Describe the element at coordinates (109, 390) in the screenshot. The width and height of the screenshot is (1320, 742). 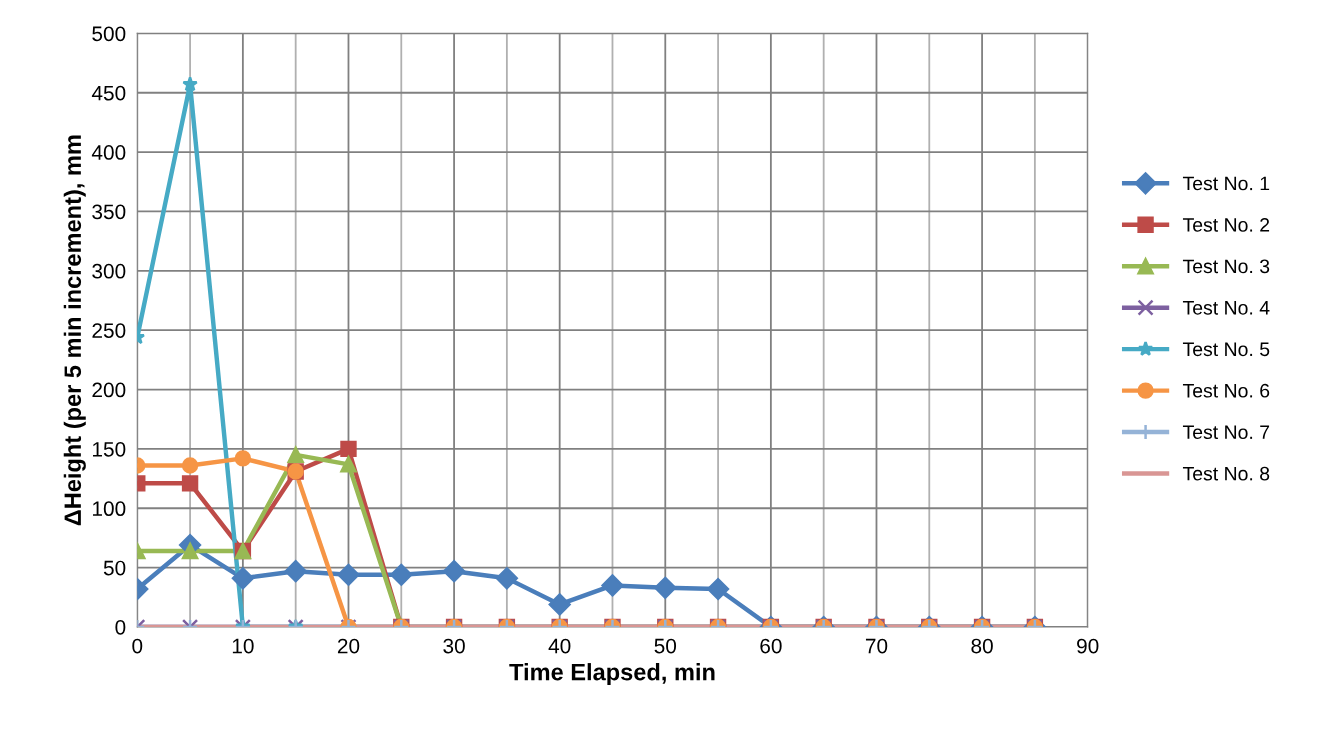
I see `y-tick-label: 200` at that location.